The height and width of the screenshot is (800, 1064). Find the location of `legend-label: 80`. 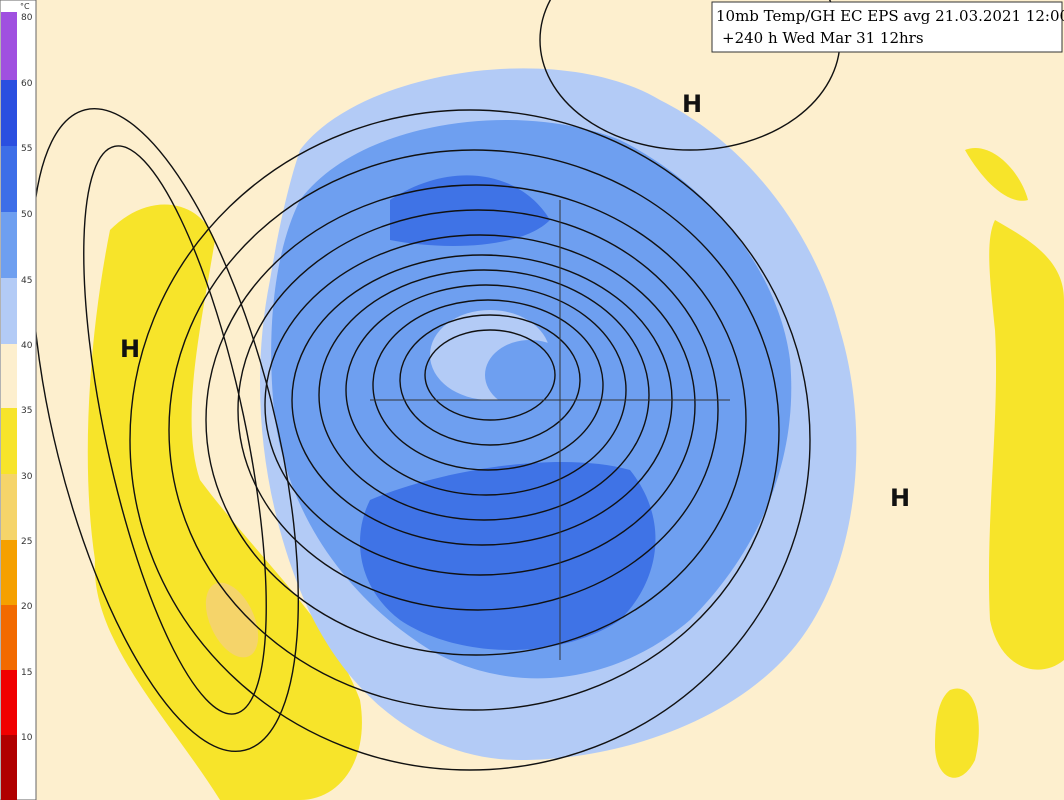

legend-label: 80 is located at coordinates (27, 18).